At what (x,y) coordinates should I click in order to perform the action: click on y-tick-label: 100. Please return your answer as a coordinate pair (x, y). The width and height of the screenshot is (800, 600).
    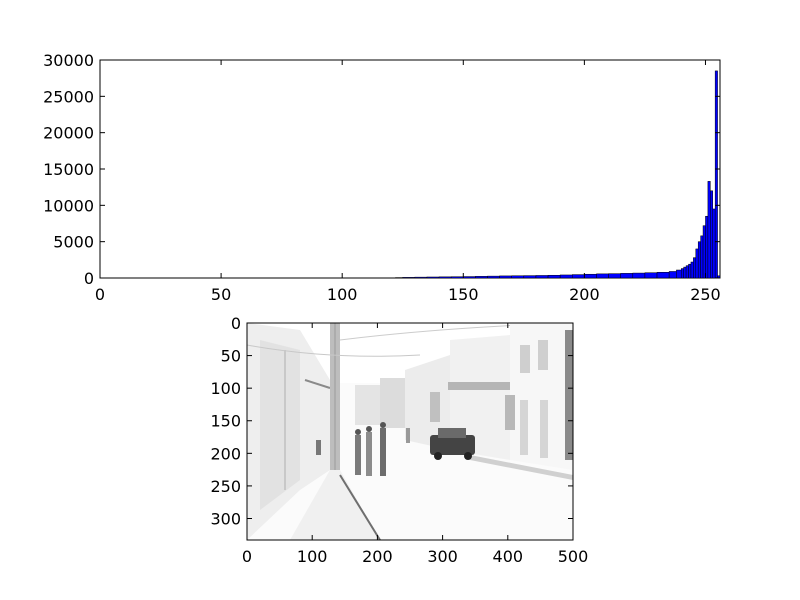
    Looking at the image, I should click on (225, 388).